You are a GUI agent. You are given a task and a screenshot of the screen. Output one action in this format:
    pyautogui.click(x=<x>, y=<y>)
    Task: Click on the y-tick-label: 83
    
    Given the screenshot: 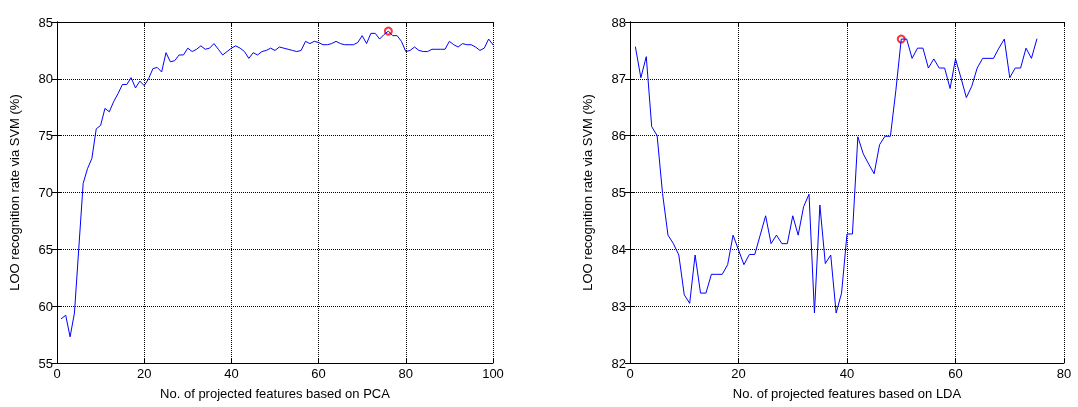 What is the action you would take?
    pyautogui.click(x=618, y=306)
    